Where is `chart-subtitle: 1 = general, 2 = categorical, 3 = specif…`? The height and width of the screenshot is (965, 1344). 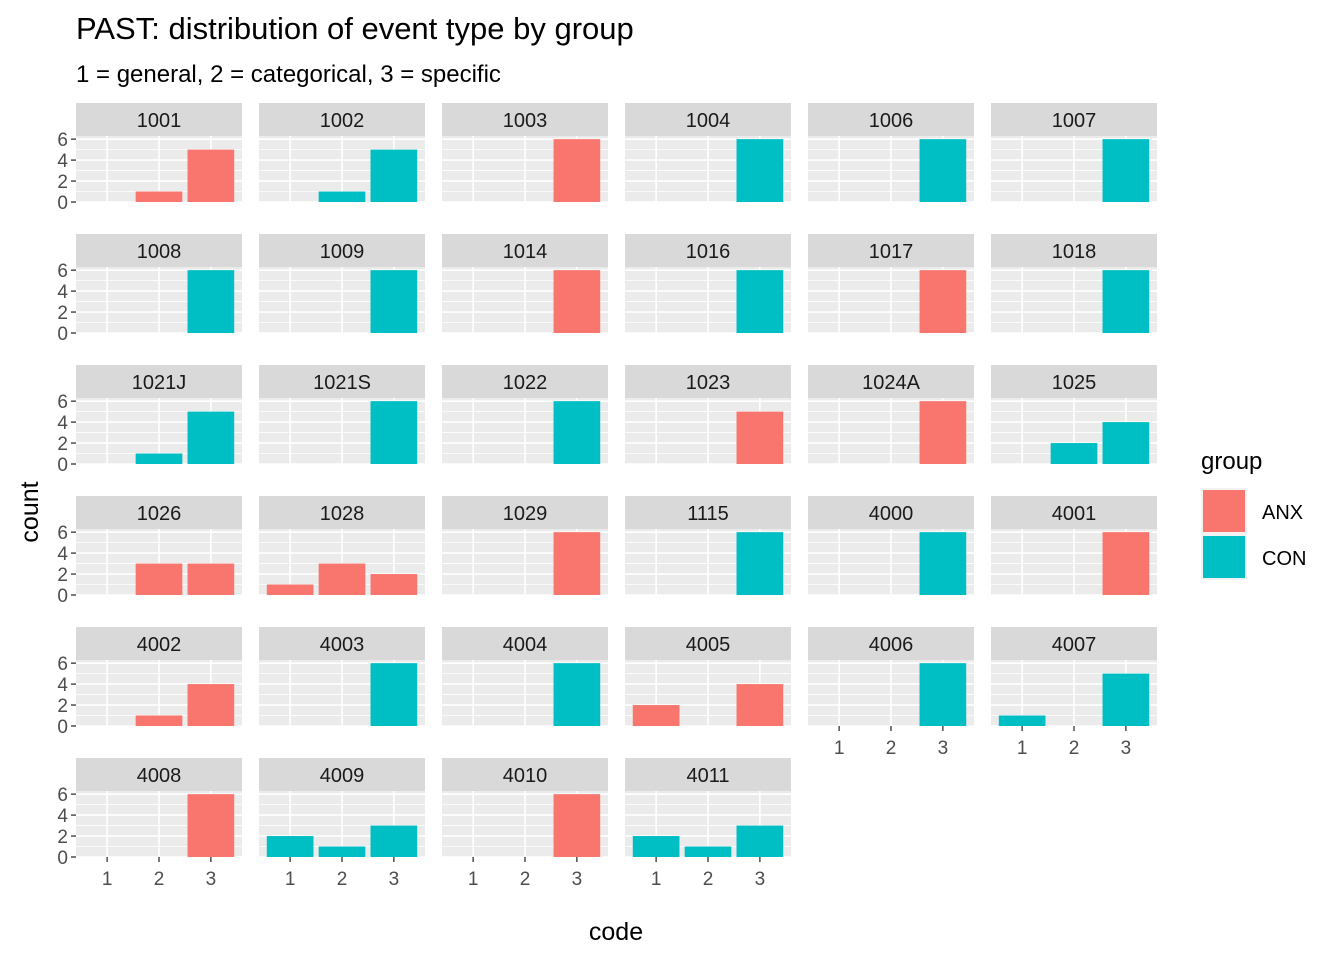
chart-subtitle: 1 = general, 2 = categorical, 3 = specif… is located at coordinates (288, 74).